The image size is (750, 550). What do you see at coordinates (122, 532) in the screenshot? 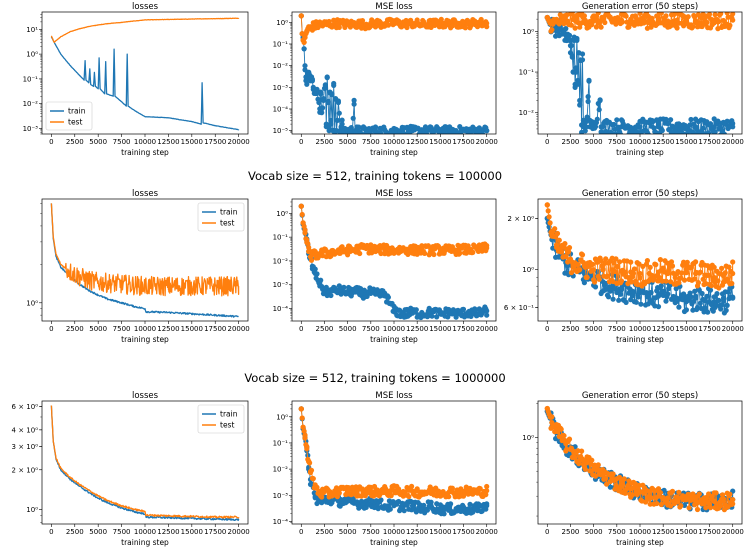
I see `x-tick-label: 7500` at bounding box center [122, 532].